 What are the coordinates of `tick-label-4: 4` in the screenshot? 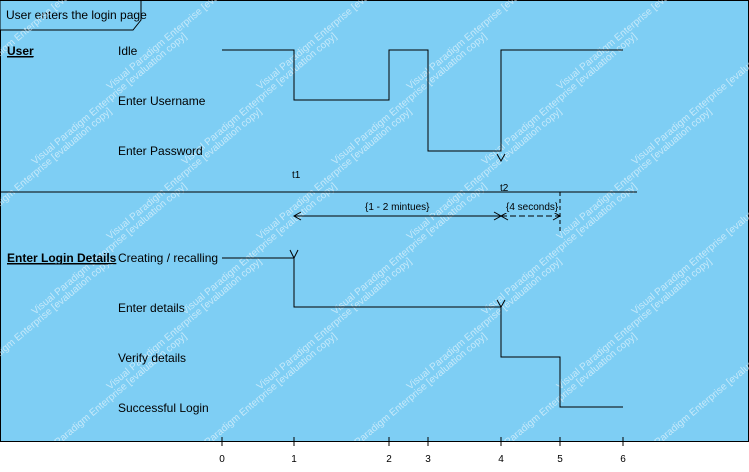 It's located at (501, 459).